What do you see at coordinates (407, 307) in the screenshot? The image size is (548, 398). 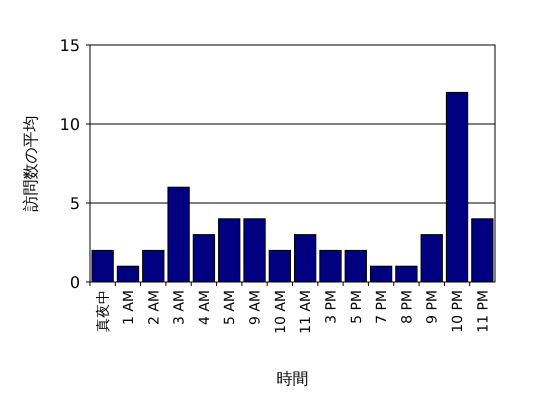 I see `x-tick-label: 8 PM` at bounding box center [407, 307].